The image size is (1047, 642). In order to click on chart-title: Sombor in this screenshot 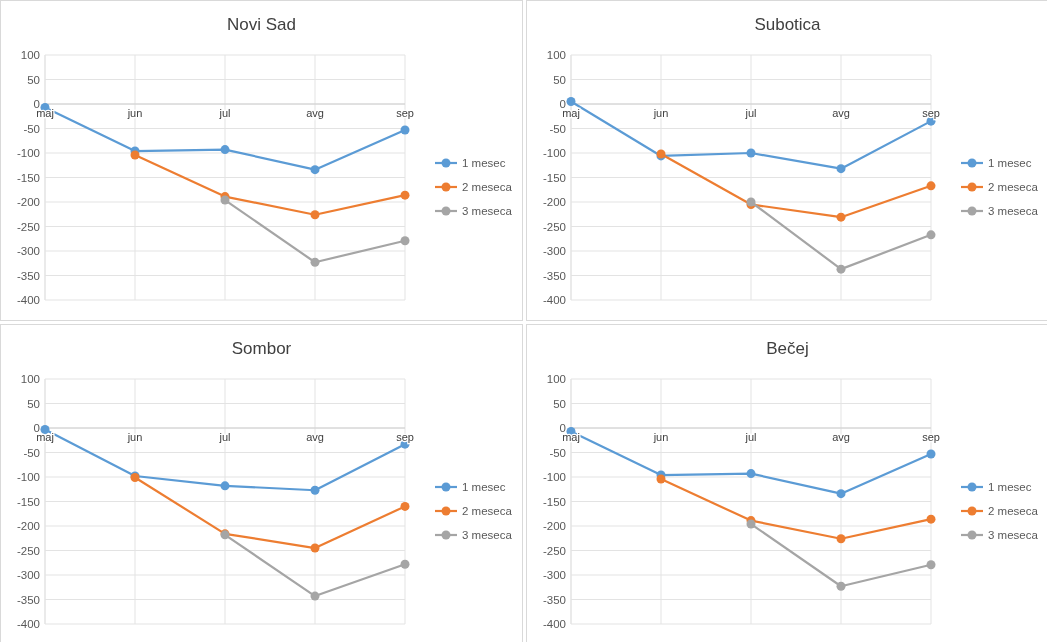, I will do `click(261, 348)`.